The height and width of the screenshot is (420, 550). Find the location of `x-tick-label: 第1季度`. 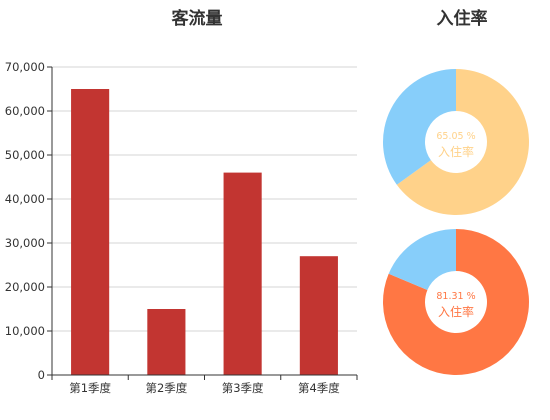

x-tick-label: 第1季度 is located at coordinates (90, 388).